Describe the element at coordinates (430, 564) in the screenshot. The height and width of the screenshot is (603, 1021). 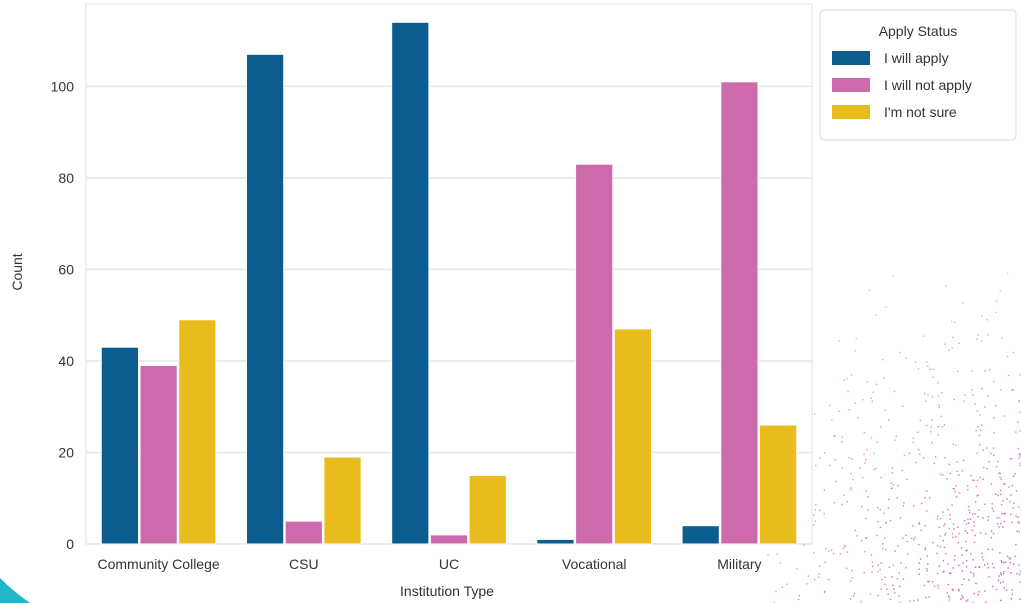
I see `x-axis-ticks: Community College CSU UC Vocational Military` at that location.